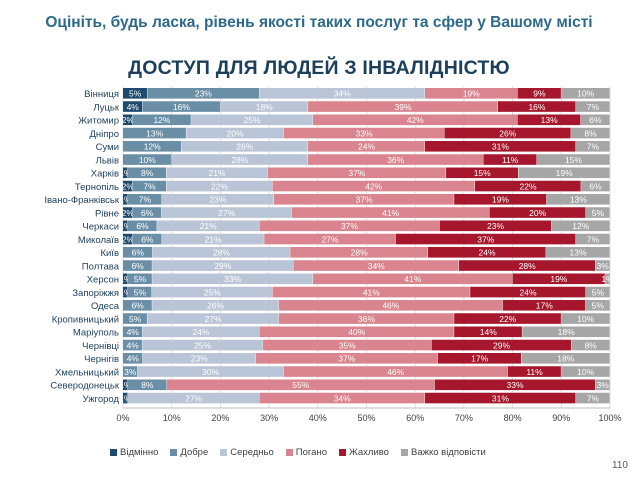 Image resolution: width=638 pixels, height=479 pixels. I want to click on legend-item: Середньо, so click(247, 452).